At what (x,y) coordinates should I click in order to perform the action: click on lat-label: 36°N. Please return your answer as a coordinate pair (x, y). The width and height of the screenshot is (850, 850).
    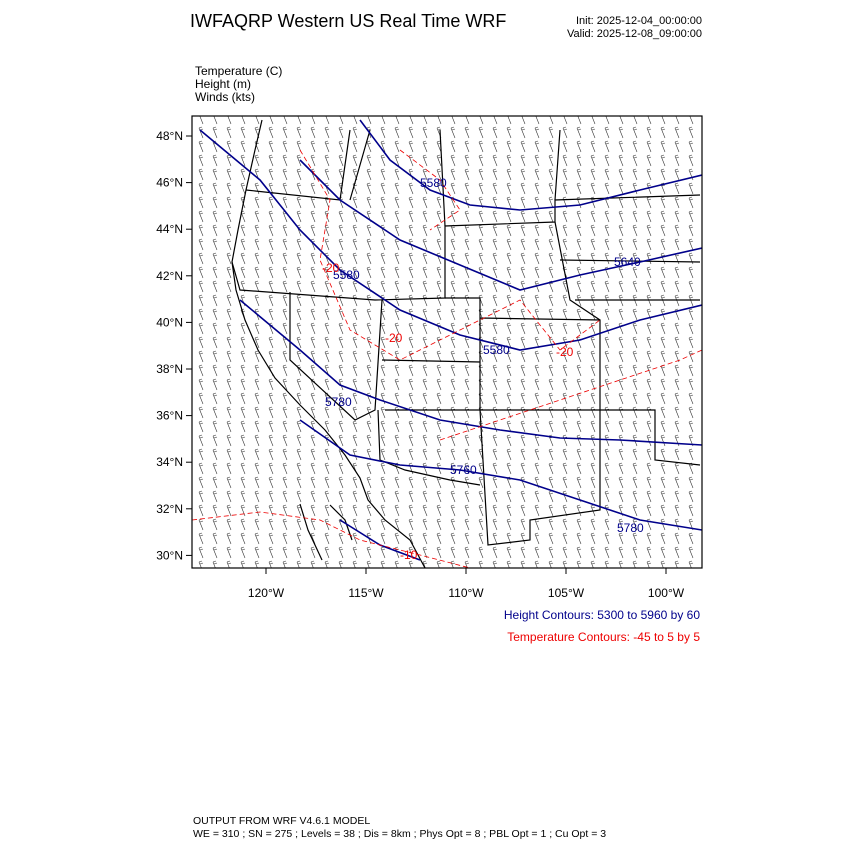
    Looking at the image, I should click on (169, 416).